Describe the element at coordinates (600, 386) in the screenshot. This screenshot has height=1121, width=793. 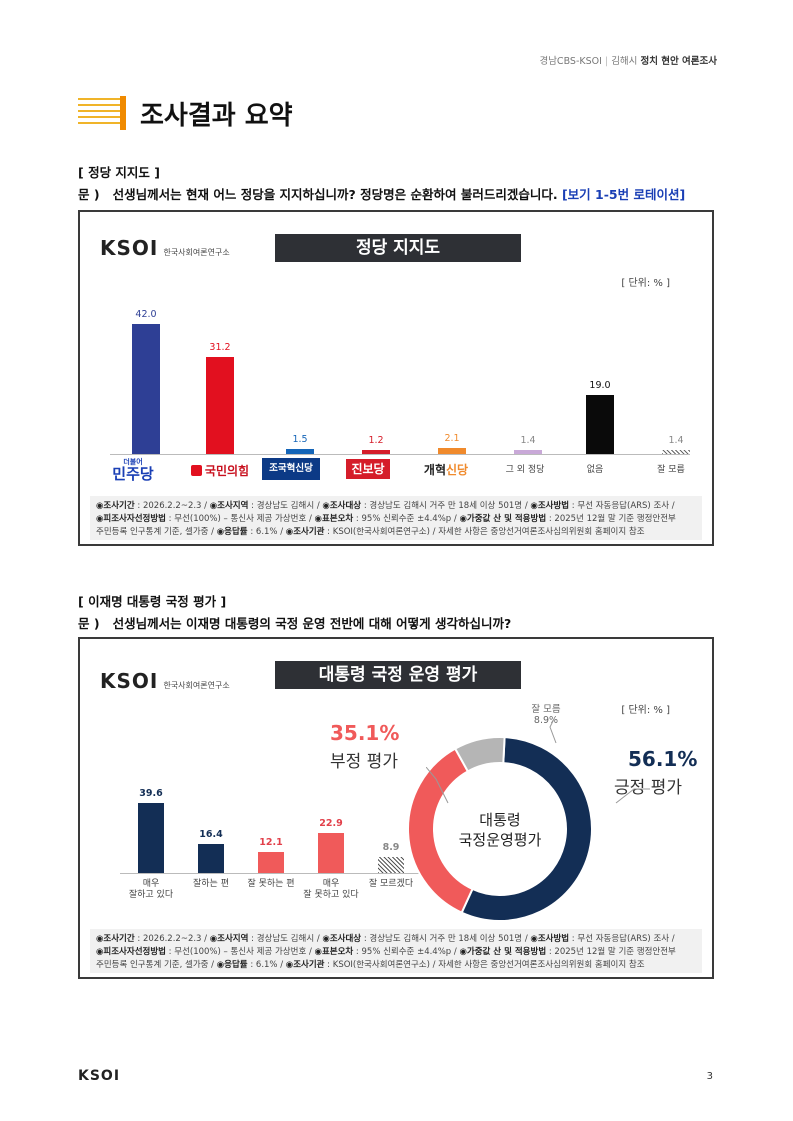
I see `party-value-label: 19.0` at that location.